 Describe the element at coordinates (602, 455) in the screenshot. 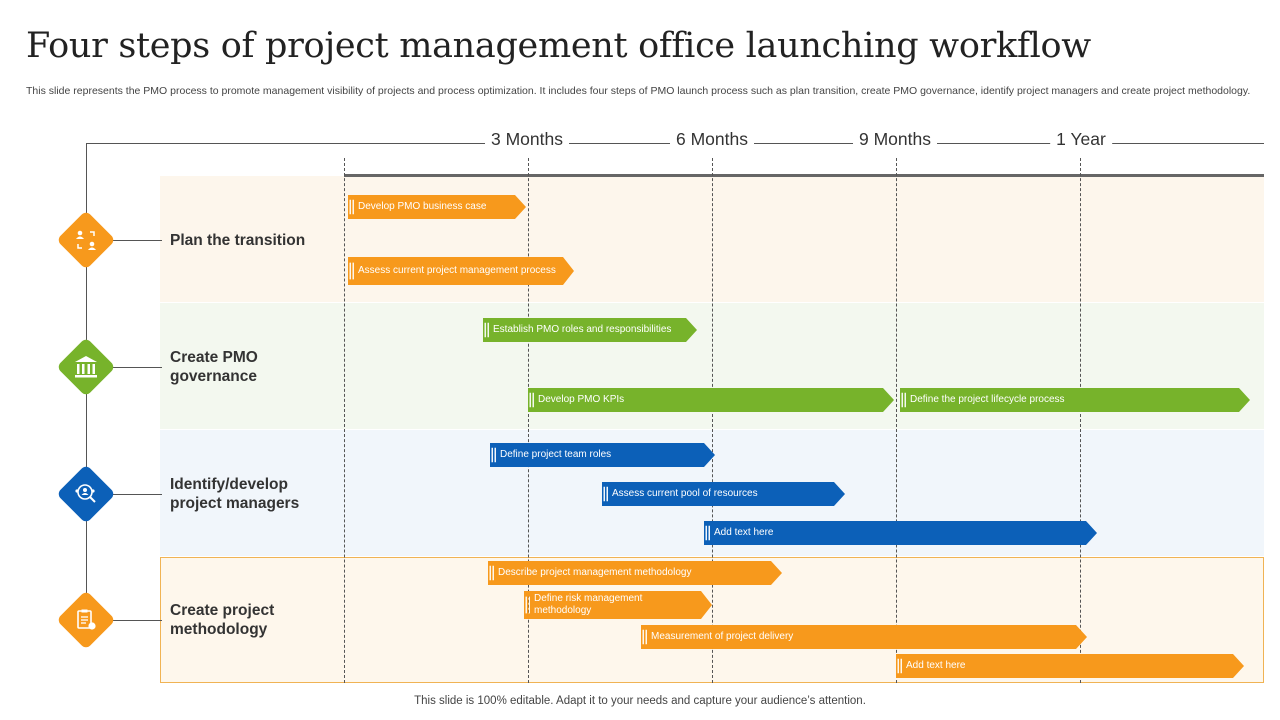

I see `task-arrow: Define project team roles` at that location.